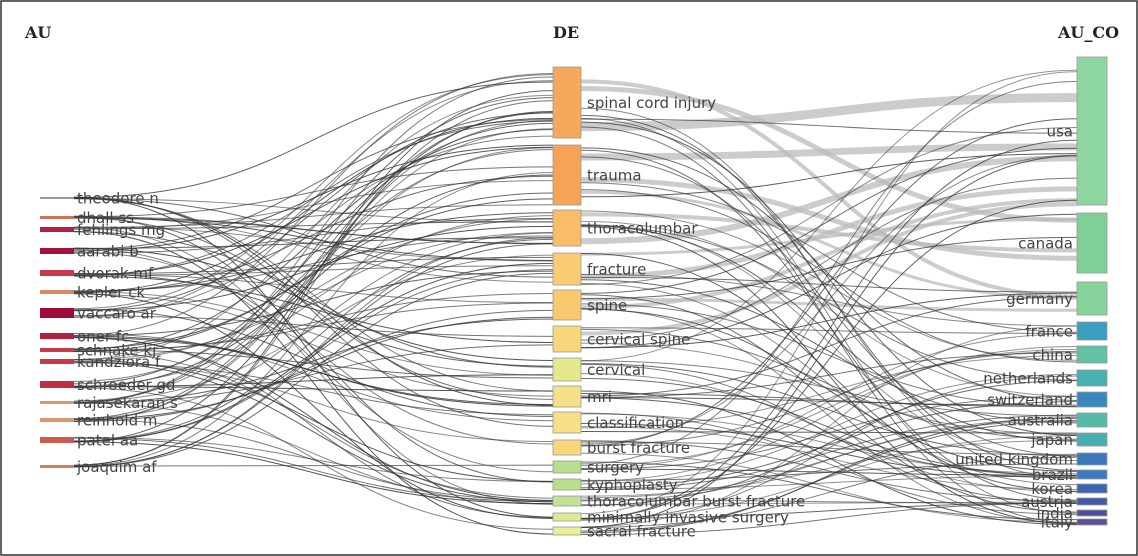  What do you see at coordinates (638, 448) in the screenshot?
I see `node-label: burst fracture` at bounding box center [638, 448].